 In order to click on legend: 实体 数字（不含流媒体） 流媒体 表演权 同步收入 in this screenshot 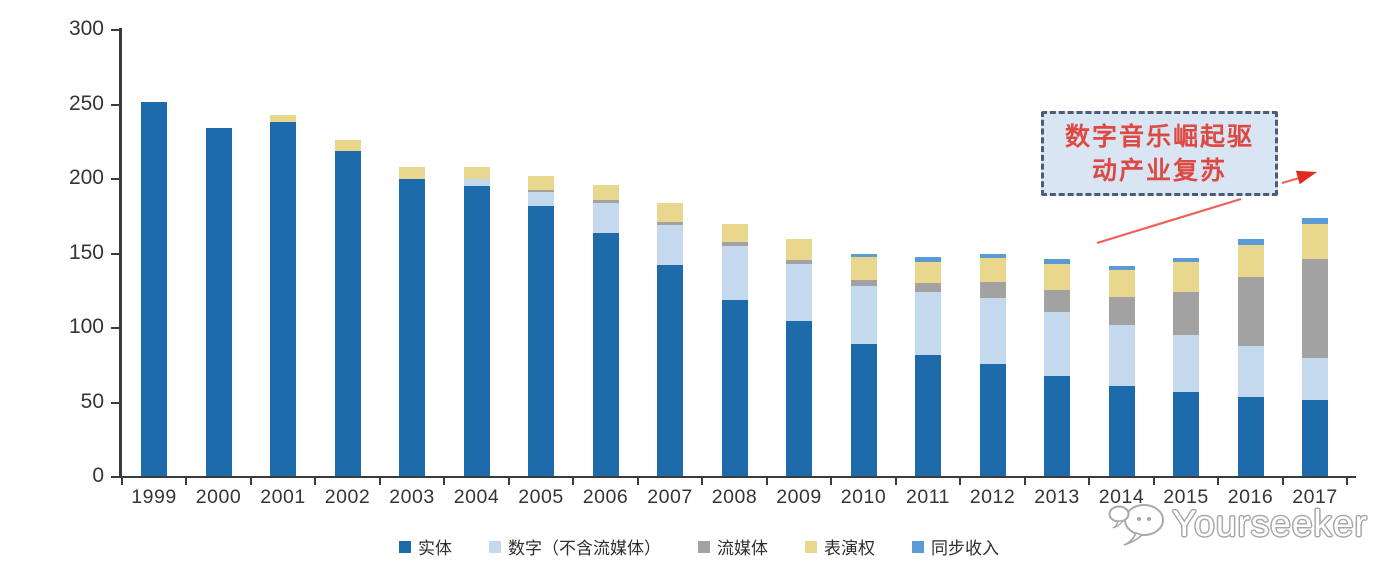, I will do `click(699, 546)`.